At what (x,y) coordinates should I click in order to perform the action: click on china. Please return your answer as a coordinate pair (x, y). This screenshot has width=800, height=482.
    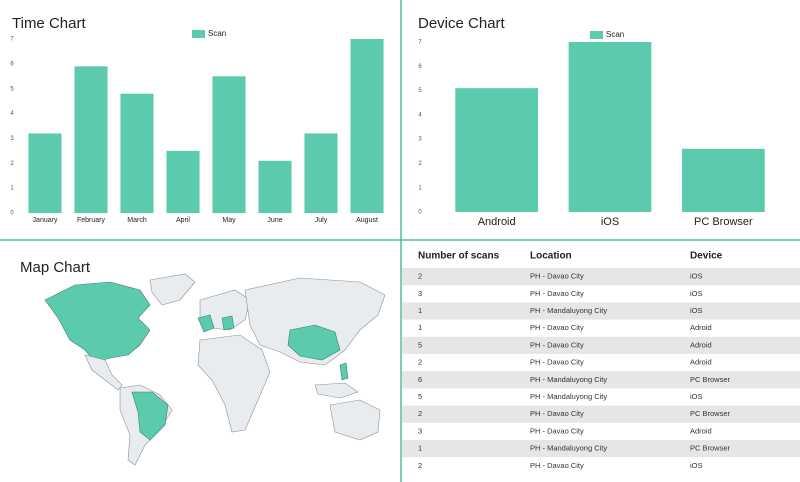
    Looking at the image, I should click on (314, 342).